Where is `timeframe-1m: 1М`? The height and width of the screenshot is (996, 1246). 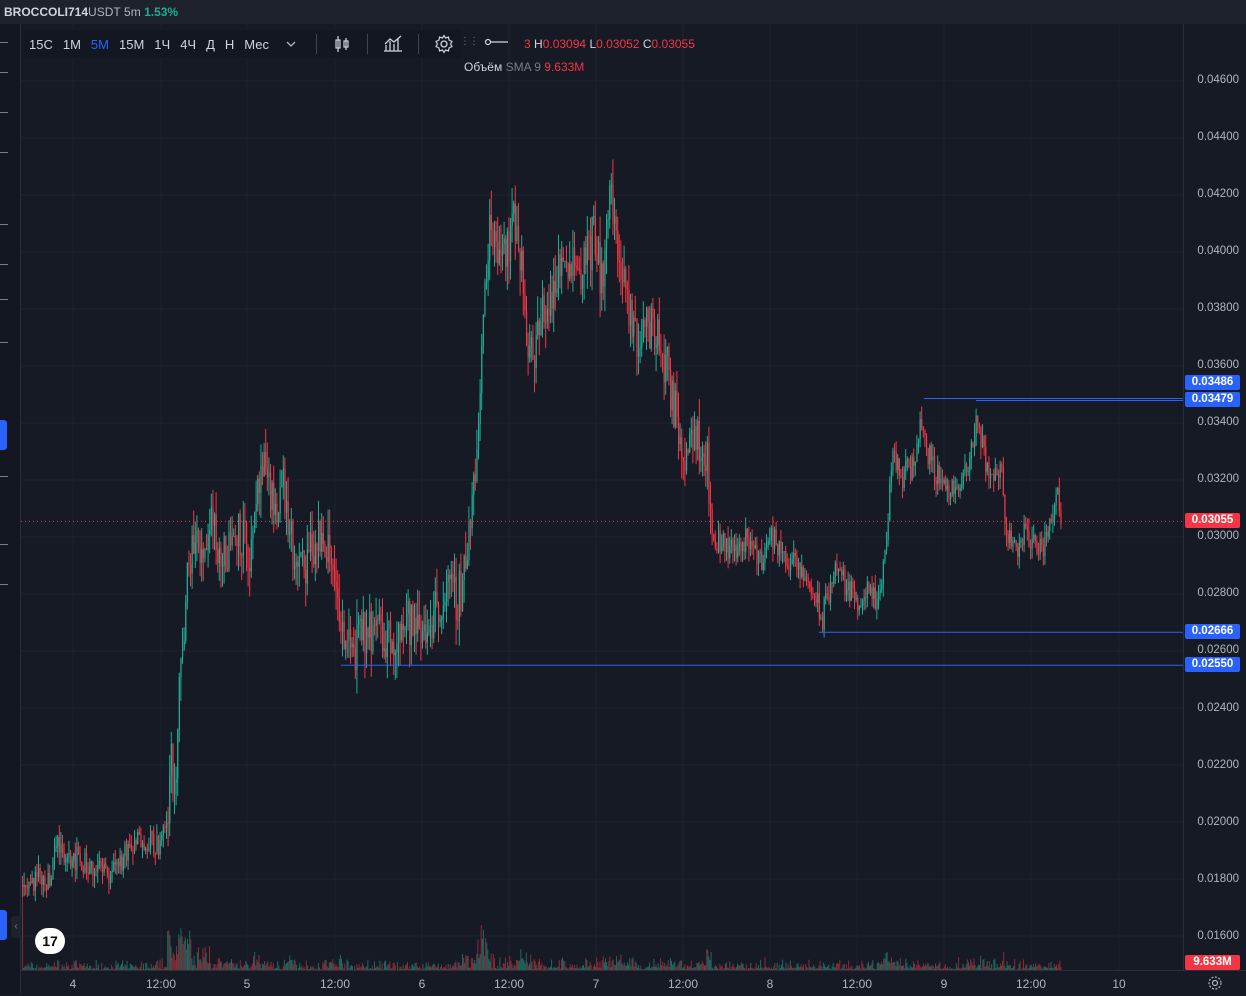
timeframe-1m: 1М is located at coordinates (72, 44).